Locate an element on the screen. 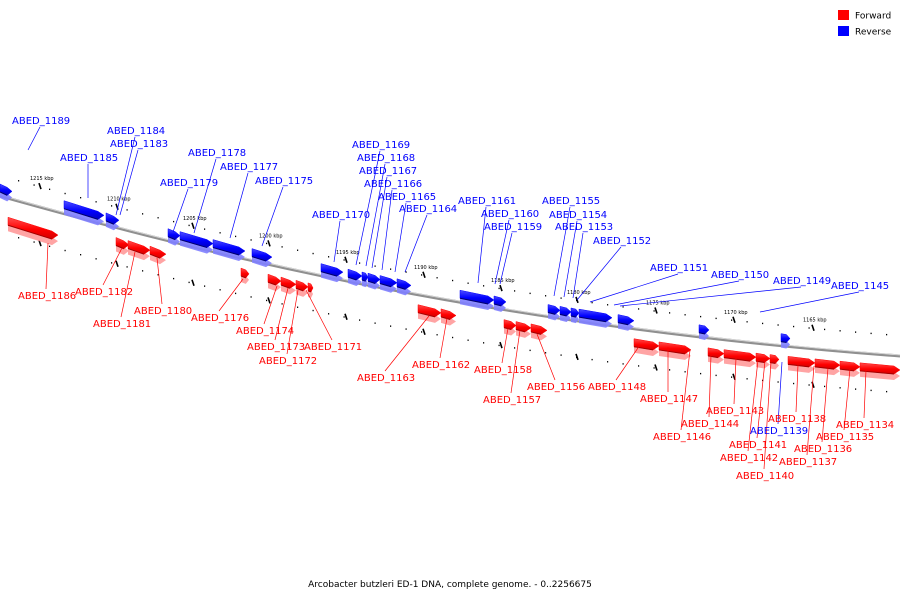  gene-label-abed-1158: ABED_1158 is located at coordinates (503, 370).